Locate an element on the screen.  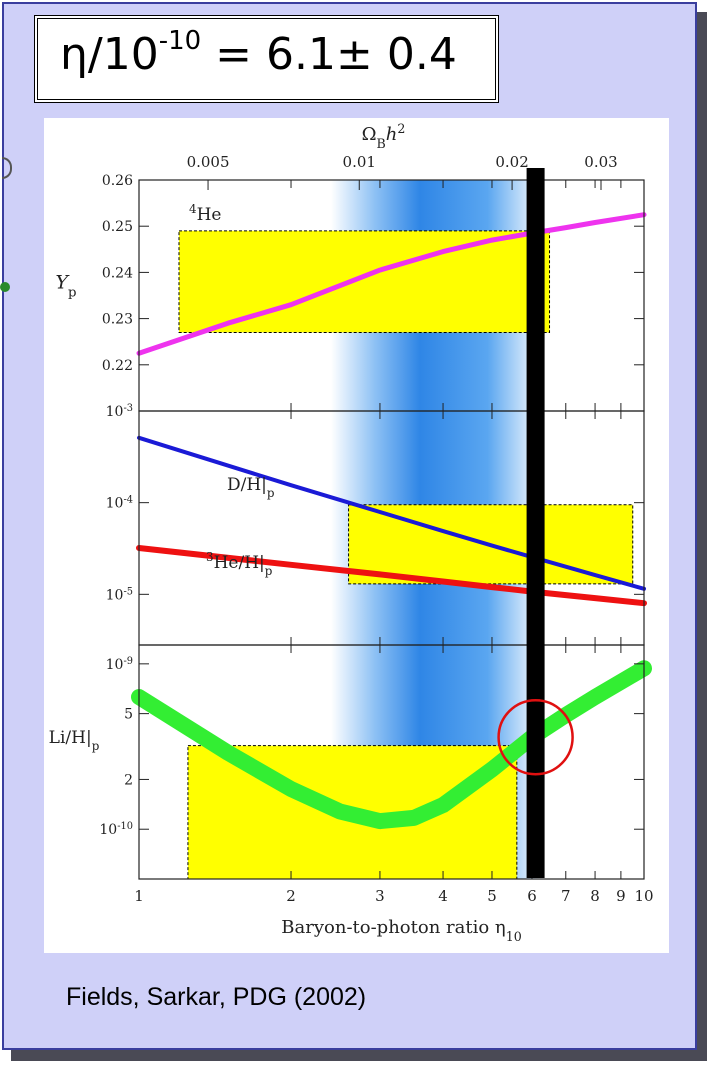
y-tick-label-li: 5 is located at coordinates (128, 715).